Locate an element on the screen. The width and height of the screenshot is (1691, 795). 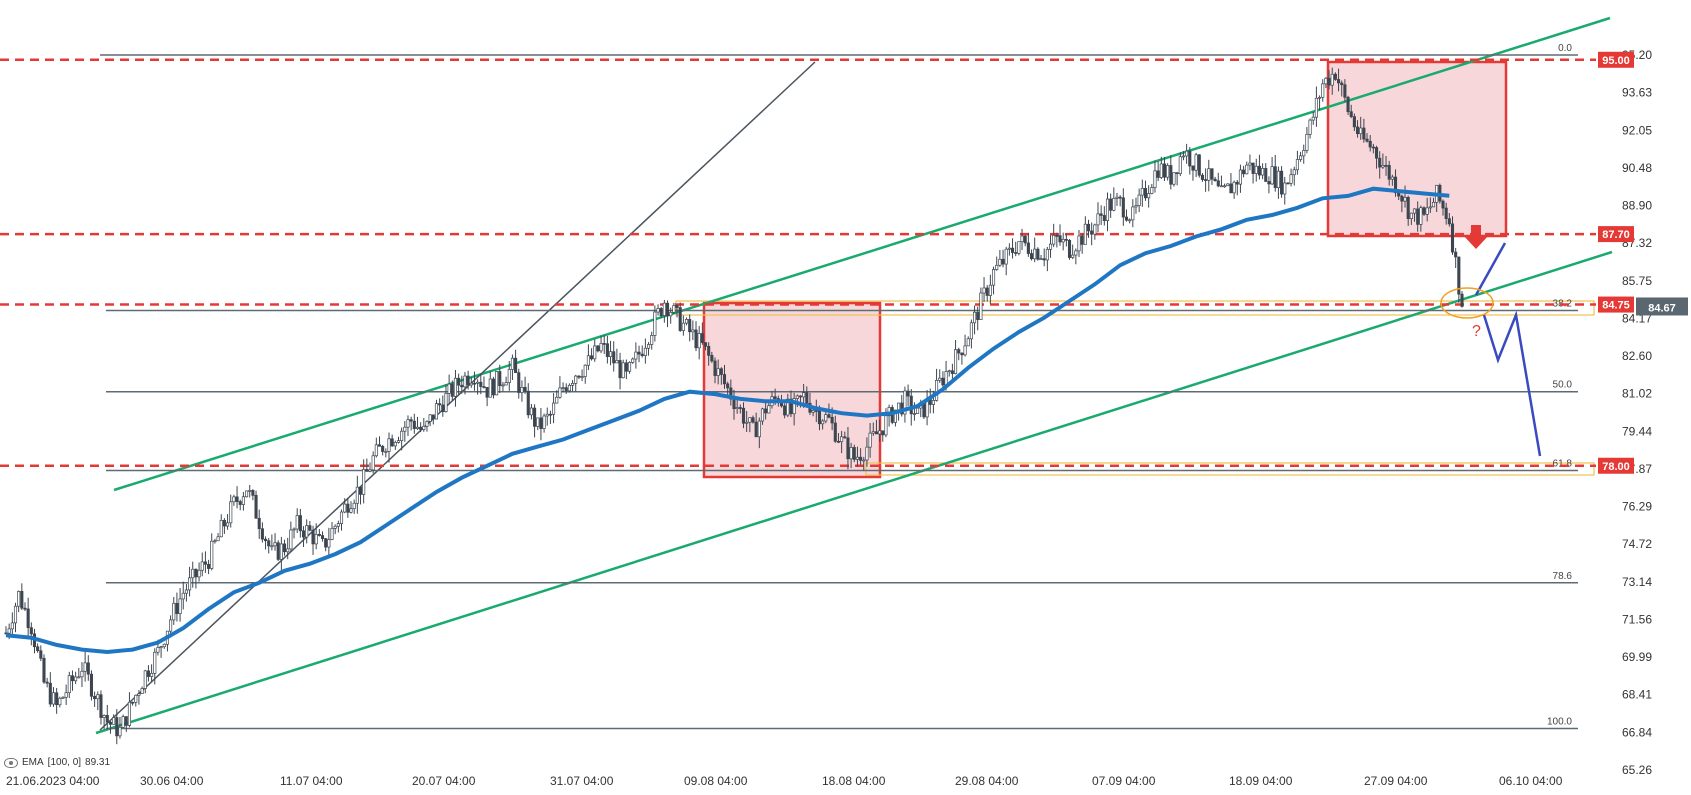
down-arrow-icon is located at coordinates (1476, 237).